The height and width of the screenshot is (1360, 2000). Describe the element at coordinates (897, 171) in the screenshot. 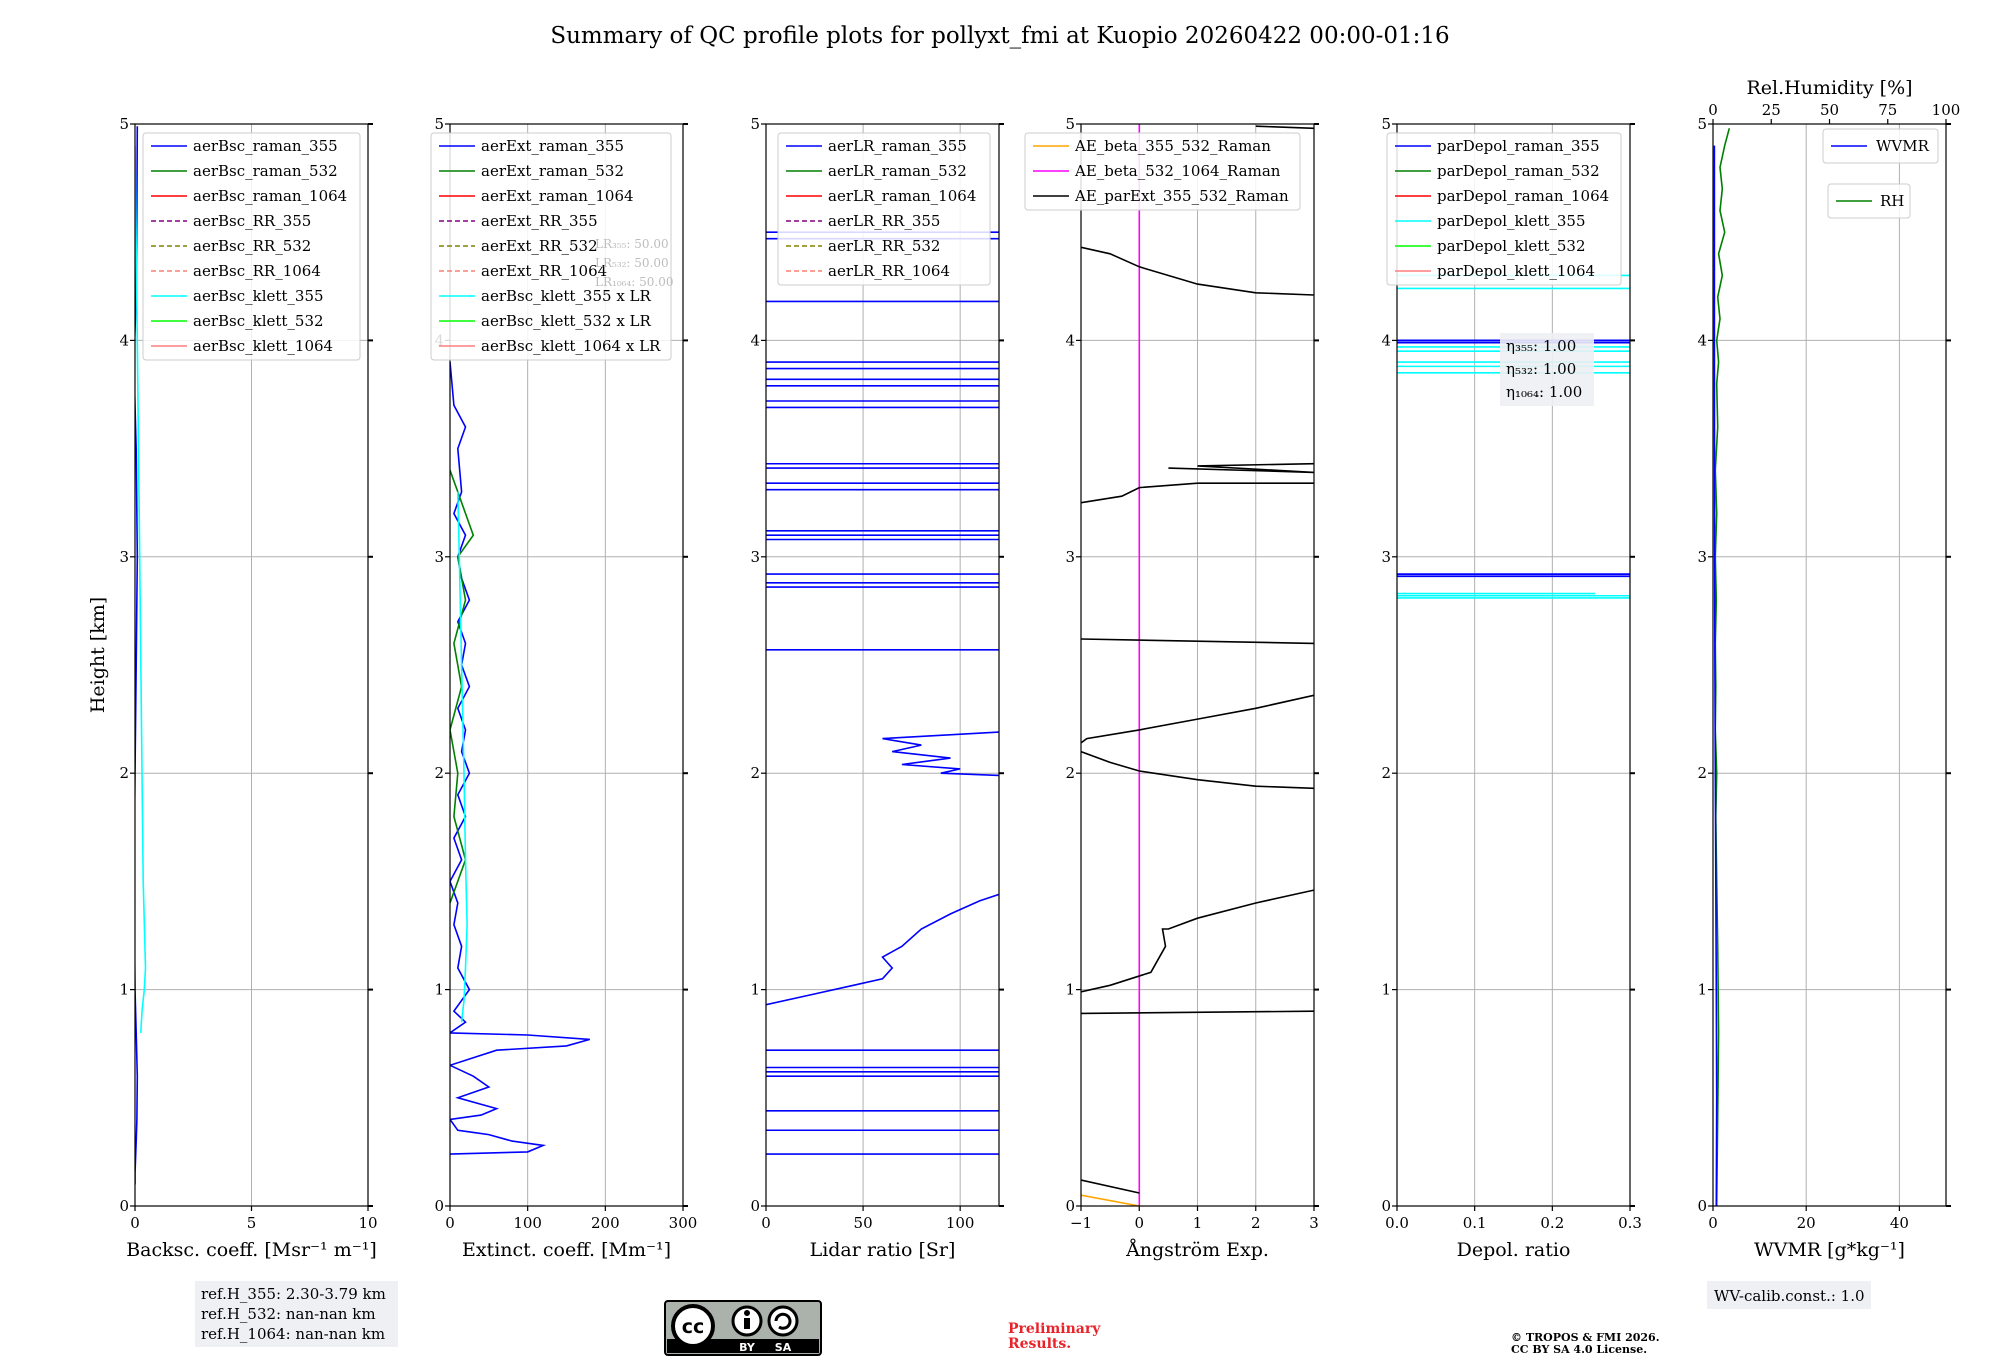

I see `legend-label: aerLR_raman_532` at that location.